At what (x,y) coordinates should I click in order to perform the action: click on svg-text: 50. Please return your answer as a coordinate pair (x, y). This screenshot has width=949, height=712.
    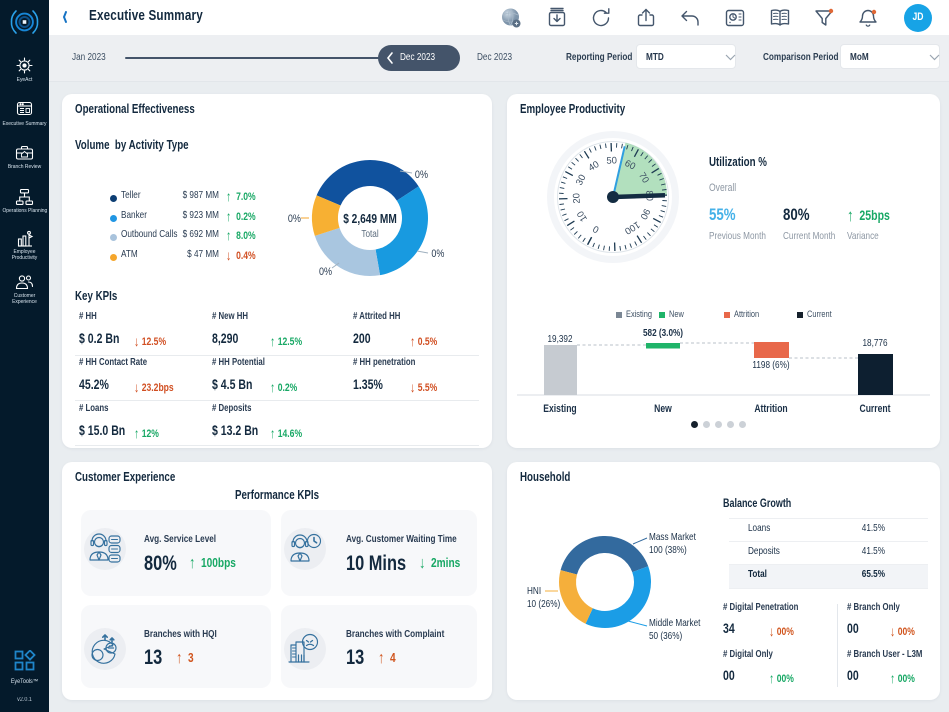
    Looking at the image, I should click on (611, 160).